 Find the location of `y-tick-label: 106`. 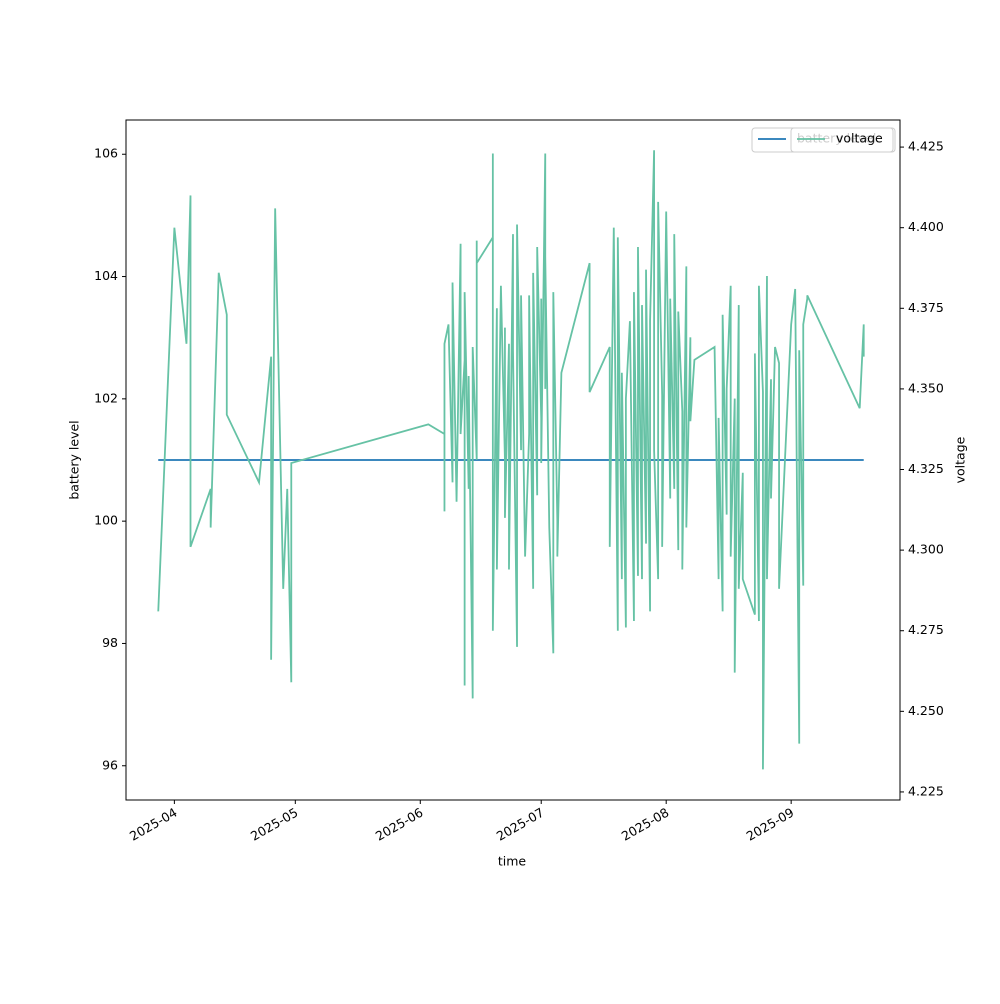

y-tick-label: 106 is located at coordinates (106, 153).